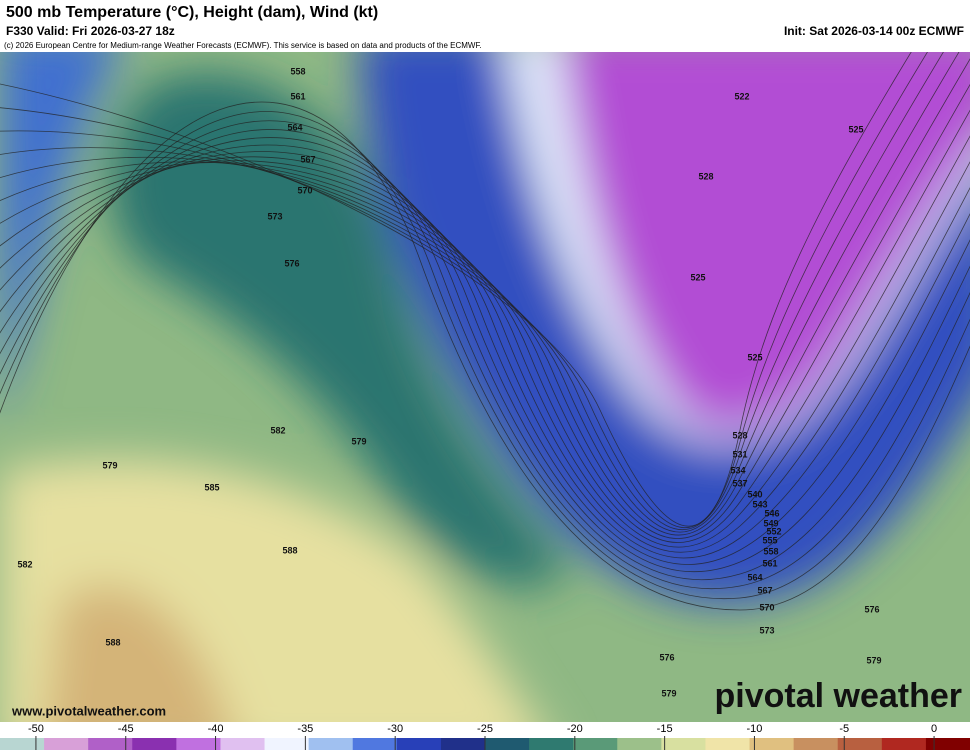  I want to click on colorbar: -50 -45 -40 -35 -30 -25 -20 -15 -10 -5 0, so click(485, 736).